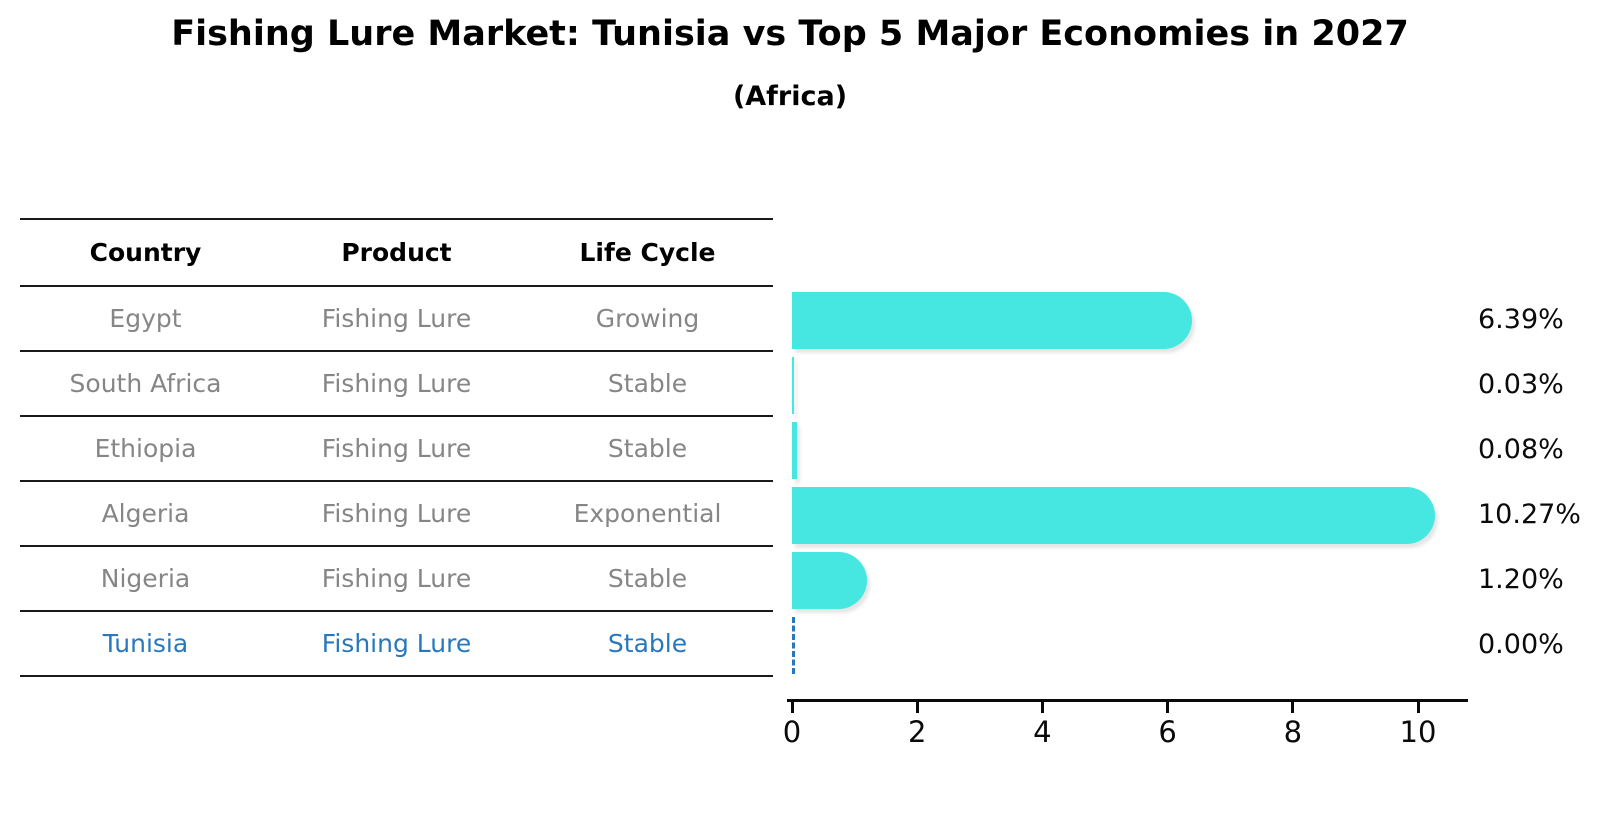 The image size is (1604, 823). I want to click on x-tick: 0, so click(792, 725).